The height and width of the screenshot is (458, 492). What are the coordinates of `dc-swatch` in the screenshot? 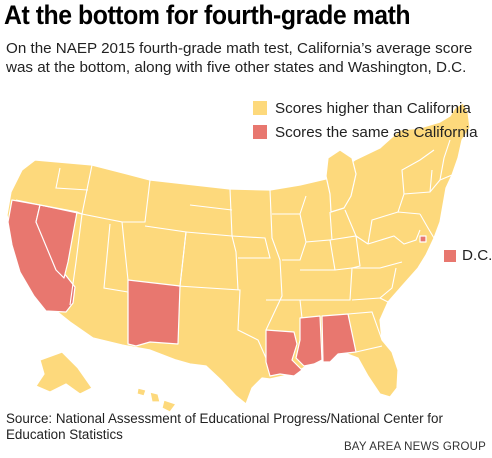 It's located at (450, 255).